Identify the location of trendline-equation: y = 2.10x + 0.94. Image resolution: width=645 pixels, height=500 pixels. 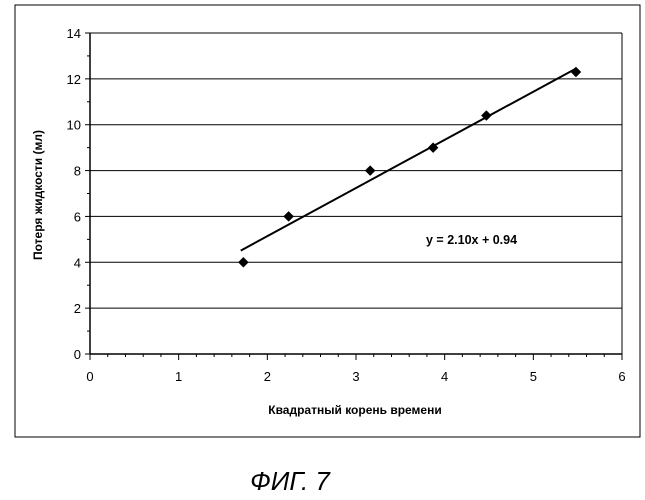
(471, 240).